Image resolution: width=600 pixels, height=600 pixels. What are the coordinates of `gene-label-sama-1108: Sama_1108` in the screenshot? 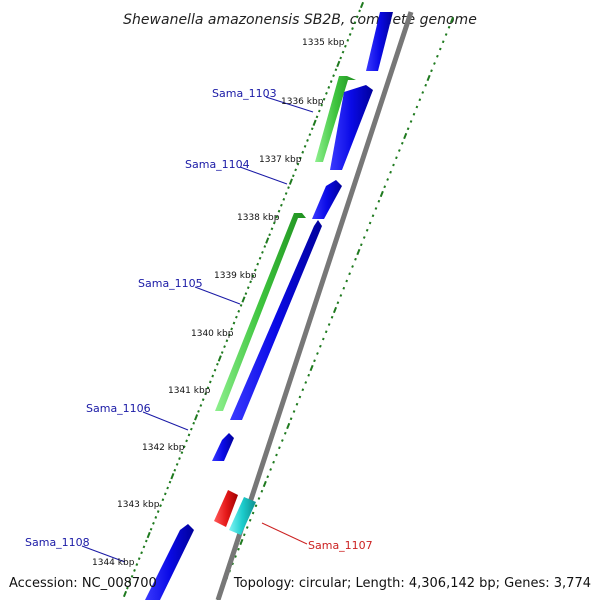 It's located at (57, 542).